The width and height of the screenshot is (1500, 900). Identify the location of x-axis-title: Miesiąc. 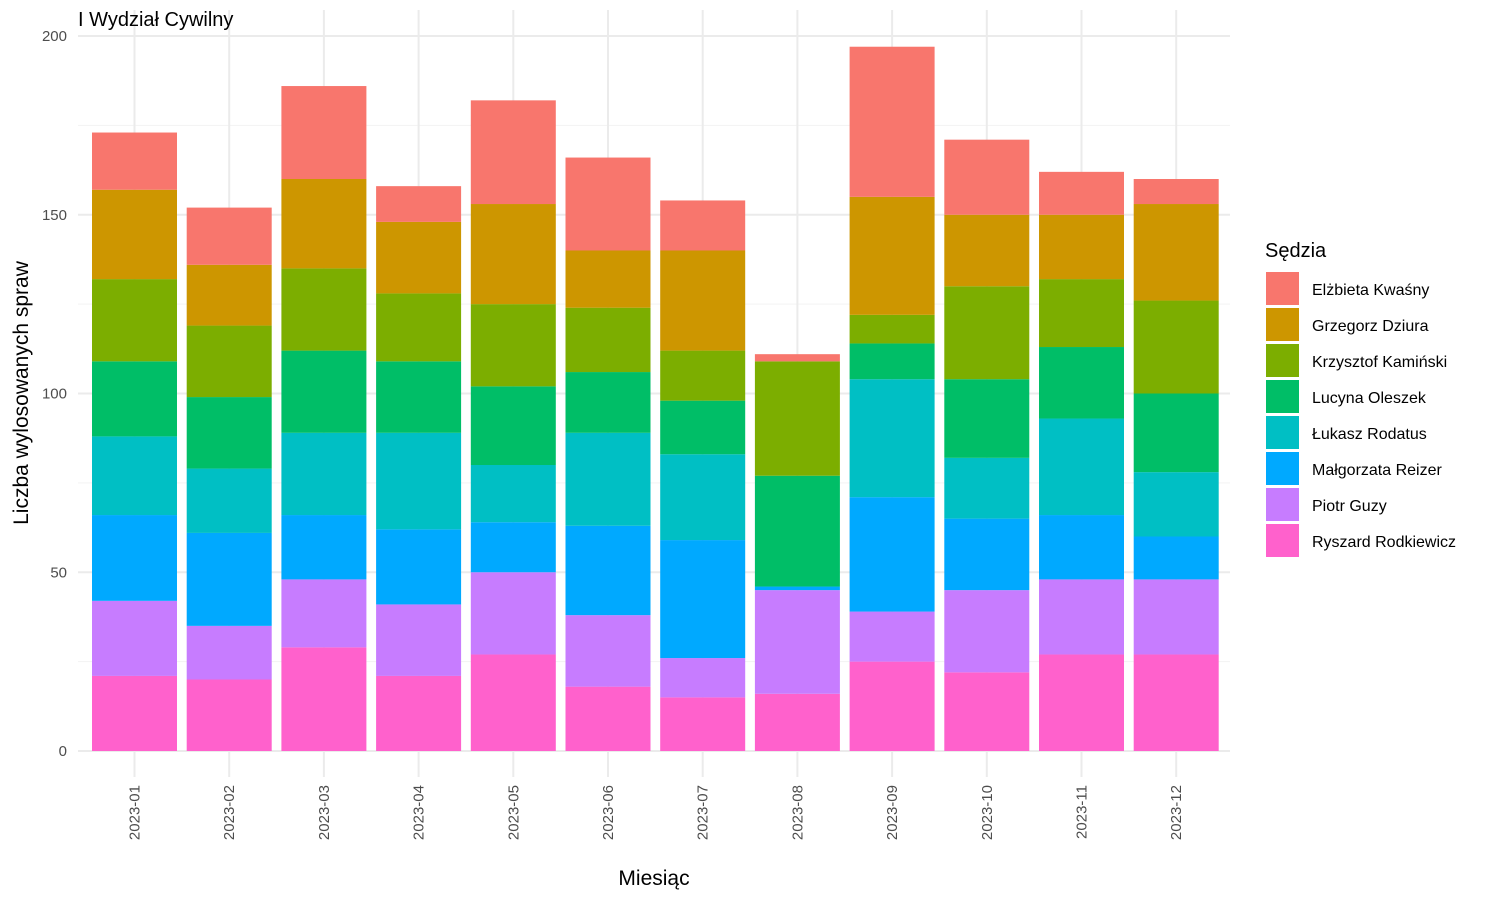
(653, 878).